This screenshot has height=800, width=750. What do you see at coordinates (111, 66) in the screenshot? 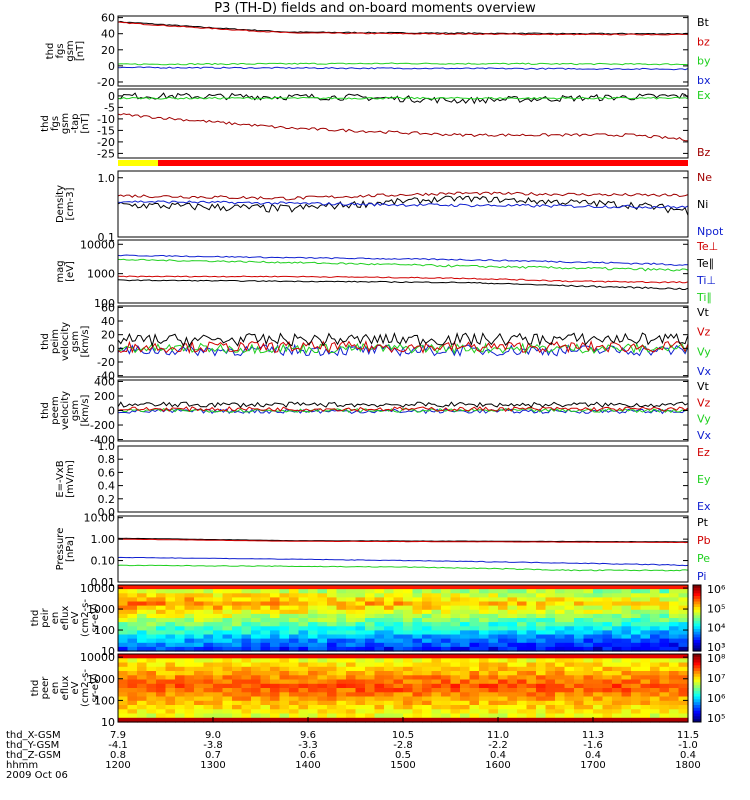
I see `y-tick-label: 0` at bounding box center [111, 66].